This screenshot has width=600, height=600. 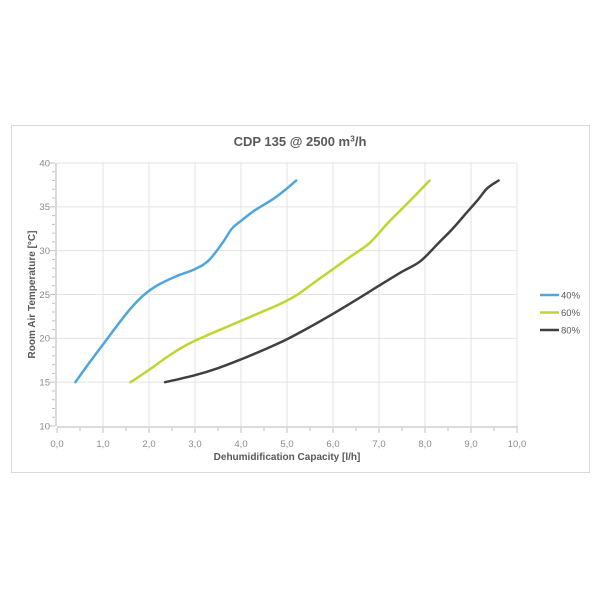 What do you see at coordinates (560, 330) in the screenshot?
I see `legend-item-80%: 80%` at bounding box center [560, 330].